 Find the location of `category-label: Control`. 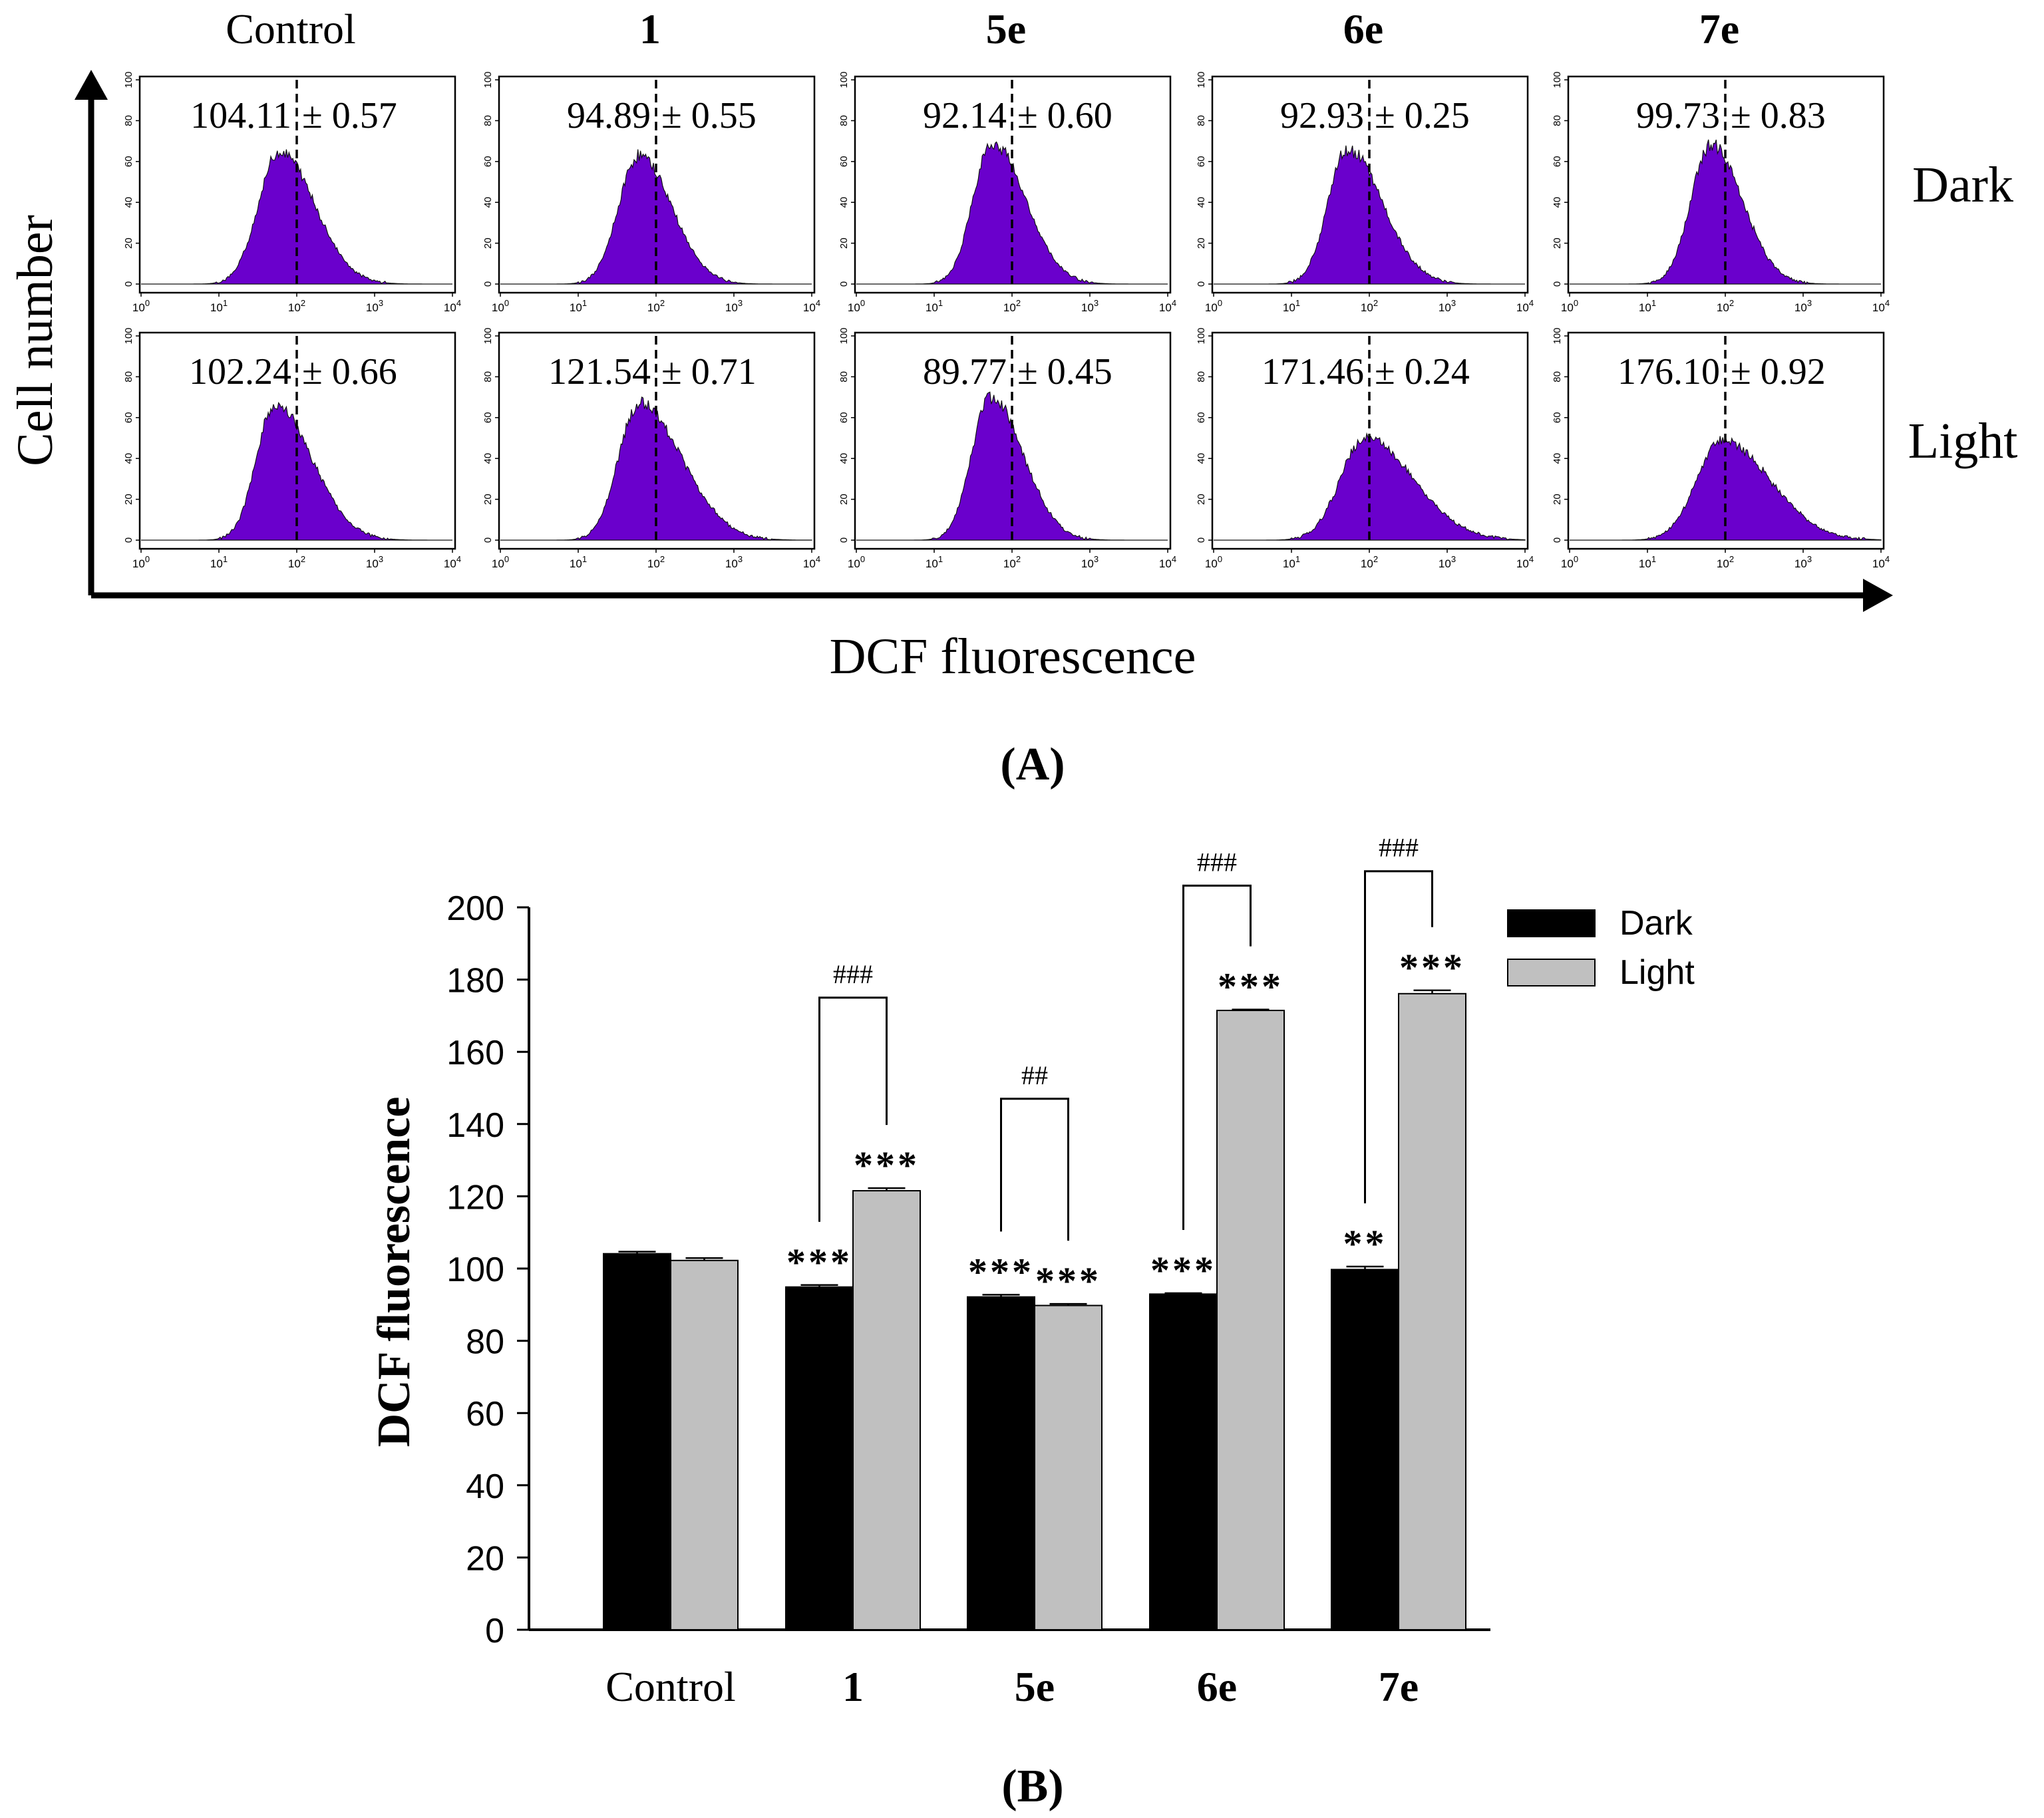

category-label: Control is located at coordinates (670, 1686).